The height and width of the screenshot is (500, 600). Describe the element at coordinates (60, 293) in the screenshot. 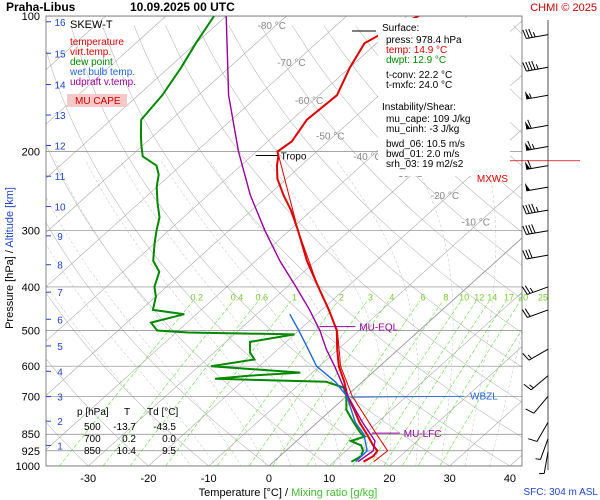

I see `altitude-tick-label: 7` at that location.